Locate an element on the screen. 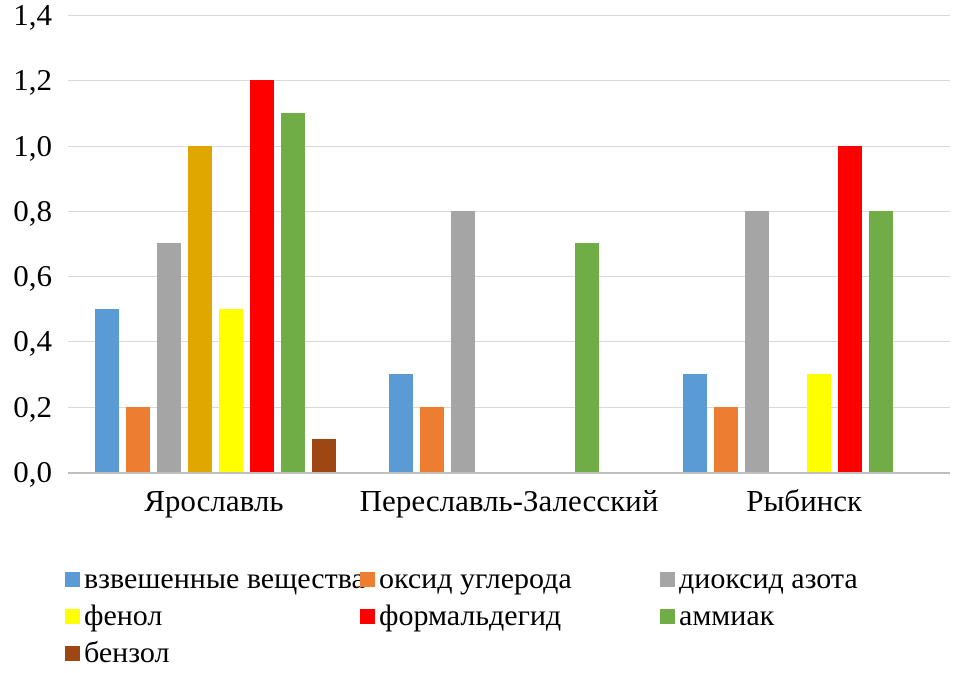  legend-item-benzene: бензол is located at coordinates (117, 653).